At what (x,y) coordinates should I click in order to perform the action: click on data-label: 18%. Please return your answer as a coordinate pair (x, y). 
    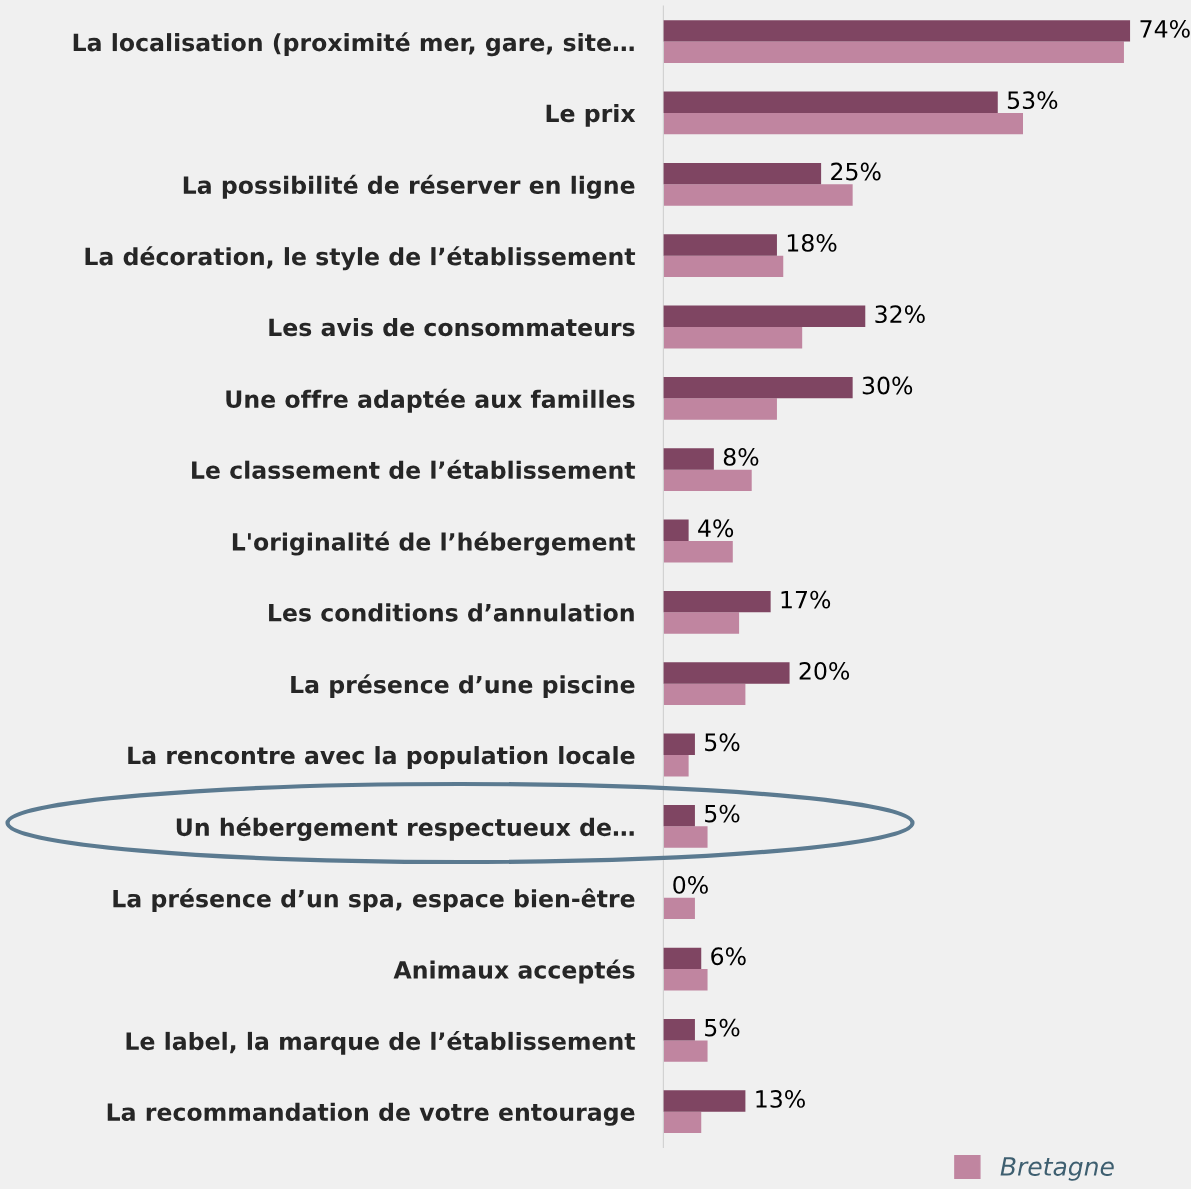
    Looking at the image, I should click on (812, 242).